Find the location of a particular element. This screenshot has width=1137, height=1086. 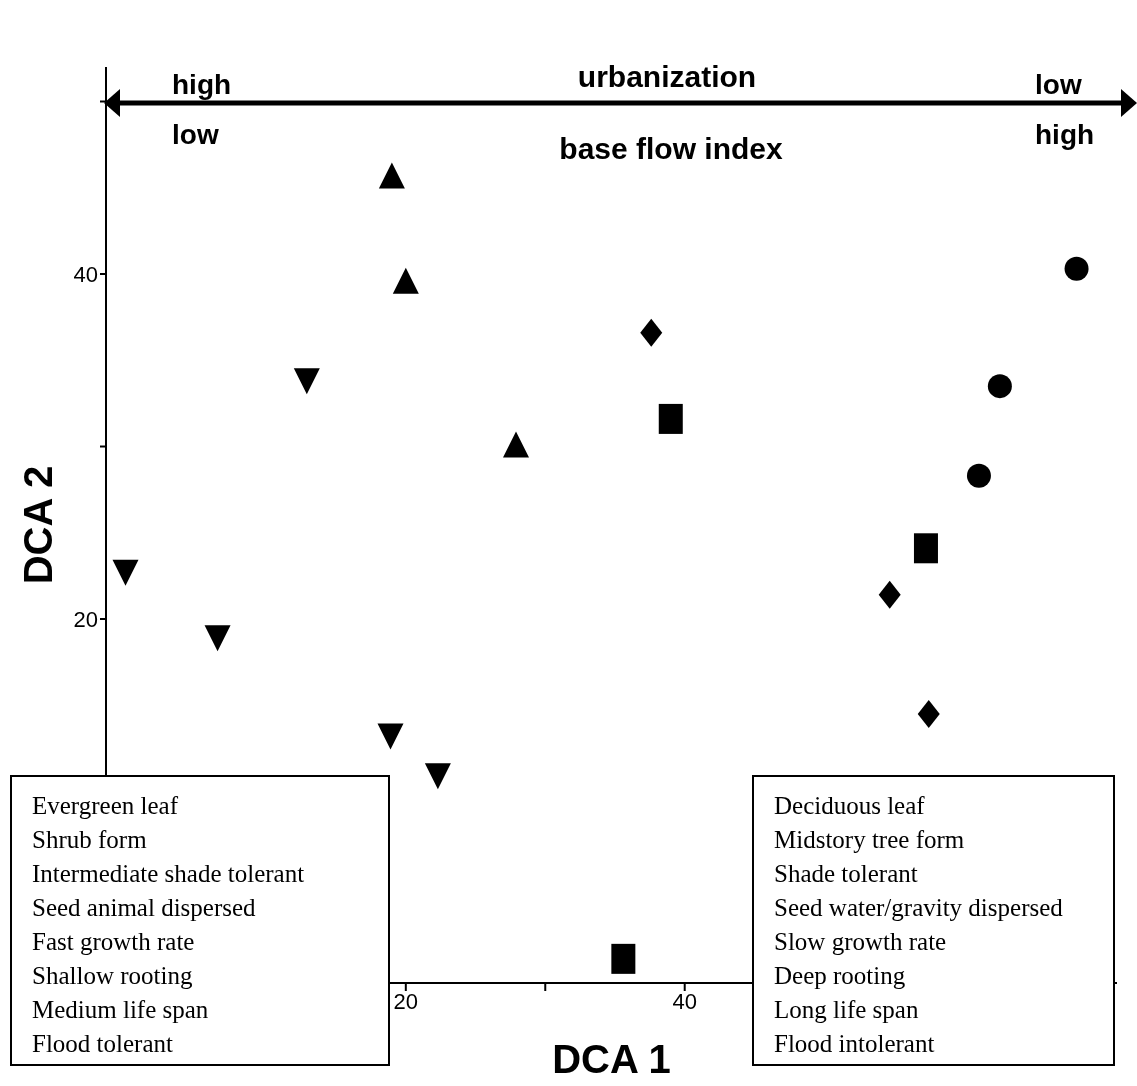

annotation: Shrub form is located at coordinates (90, 840).